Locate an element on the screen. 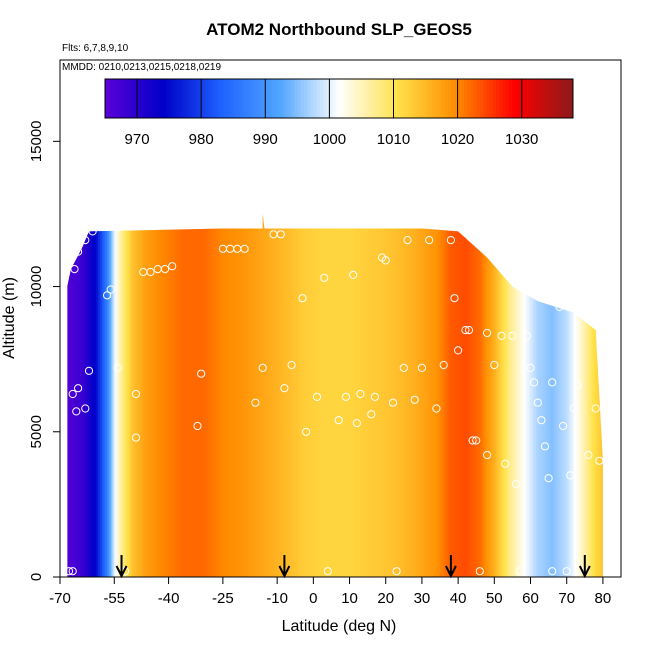 The image size is (650, 650). y-axis-label: Altitude (m) is located at coordinates (9, 318).